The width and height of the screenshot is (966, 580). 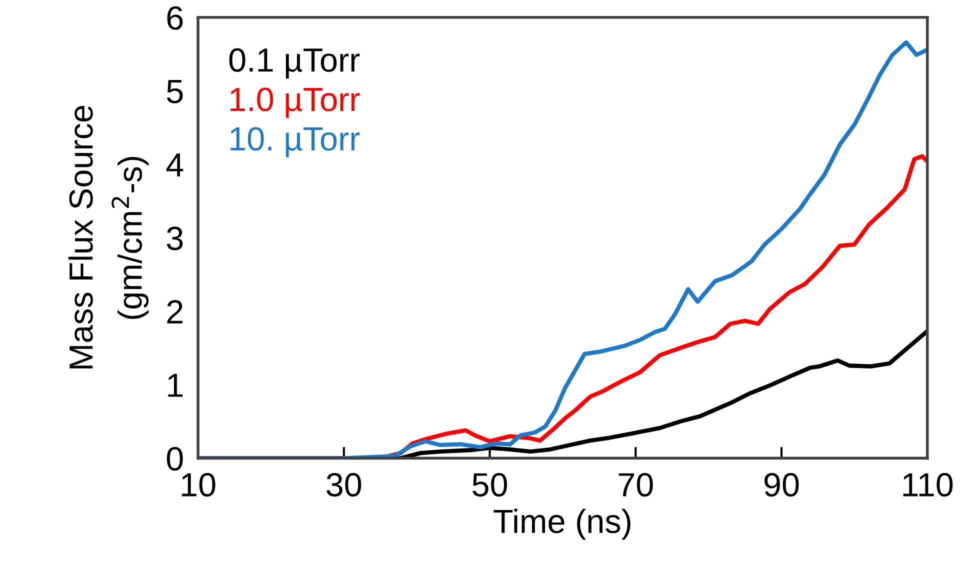 What do you see at coordinates (295, 103) in the screenshot?
I see `text: 1.0 µTorr` at bounding box center [295, 103].